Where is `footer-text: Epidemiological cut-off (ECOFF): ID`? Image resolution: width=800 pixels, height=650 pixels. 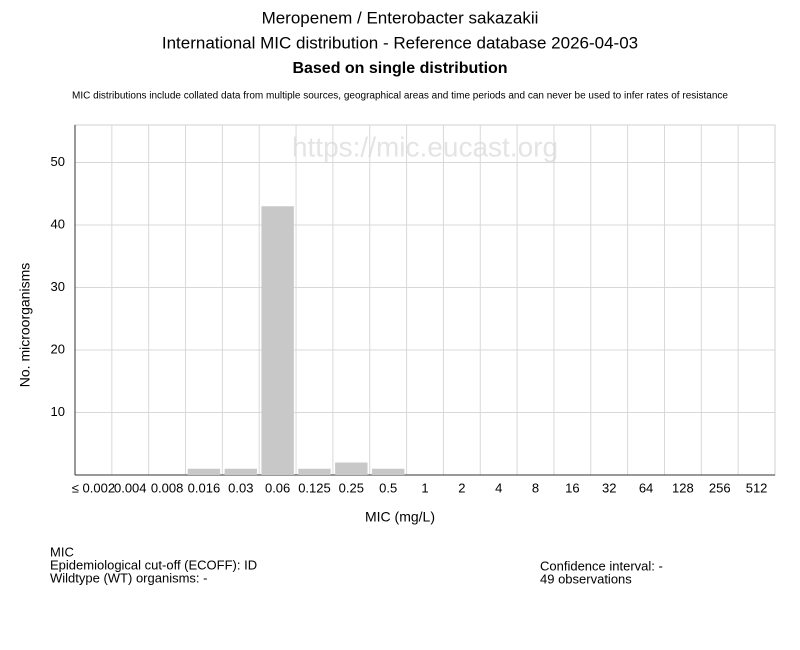
footer-text: Epidemiological cut-off (ECOFF): ID is located at coordinates (153, 564).